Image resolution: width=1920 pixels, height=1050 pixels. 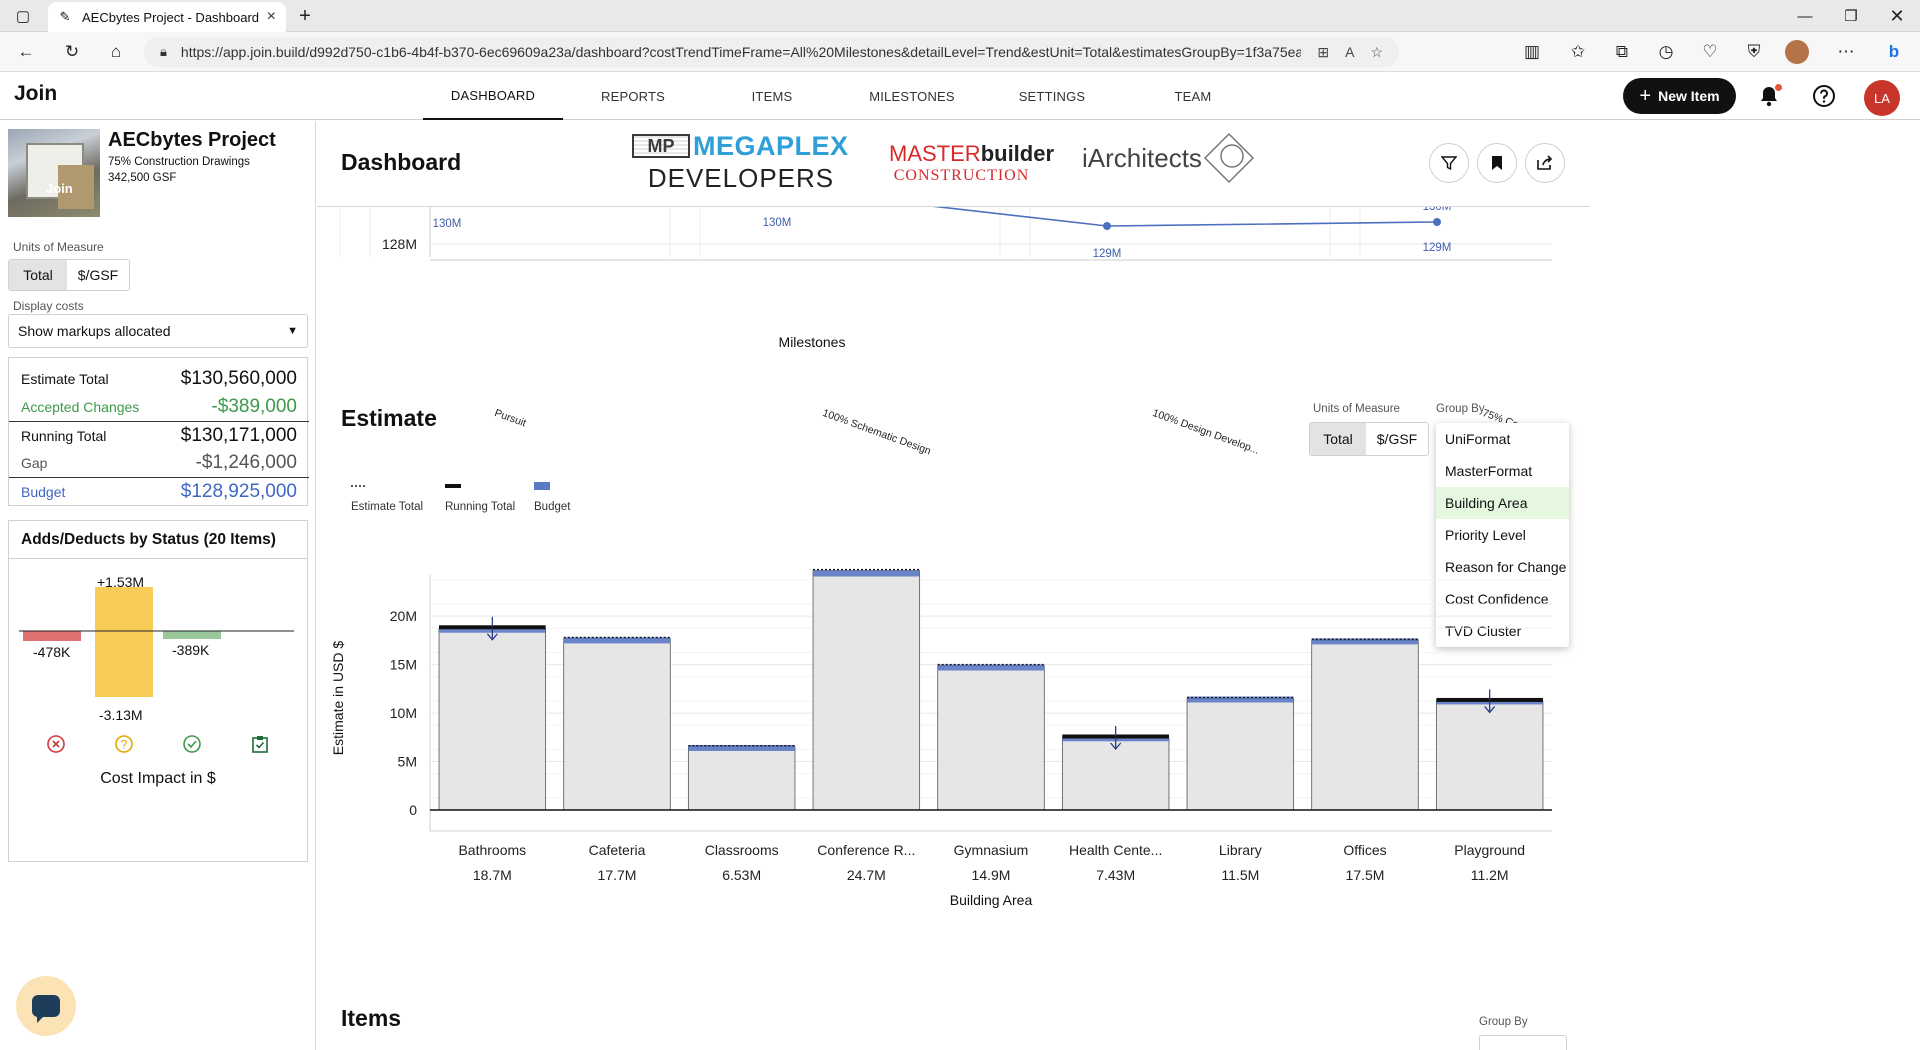 What do you see at coordinates (271, 16) in the screenshot?
I see `close-tab-icon: ×` at bounding box center [271, 16].